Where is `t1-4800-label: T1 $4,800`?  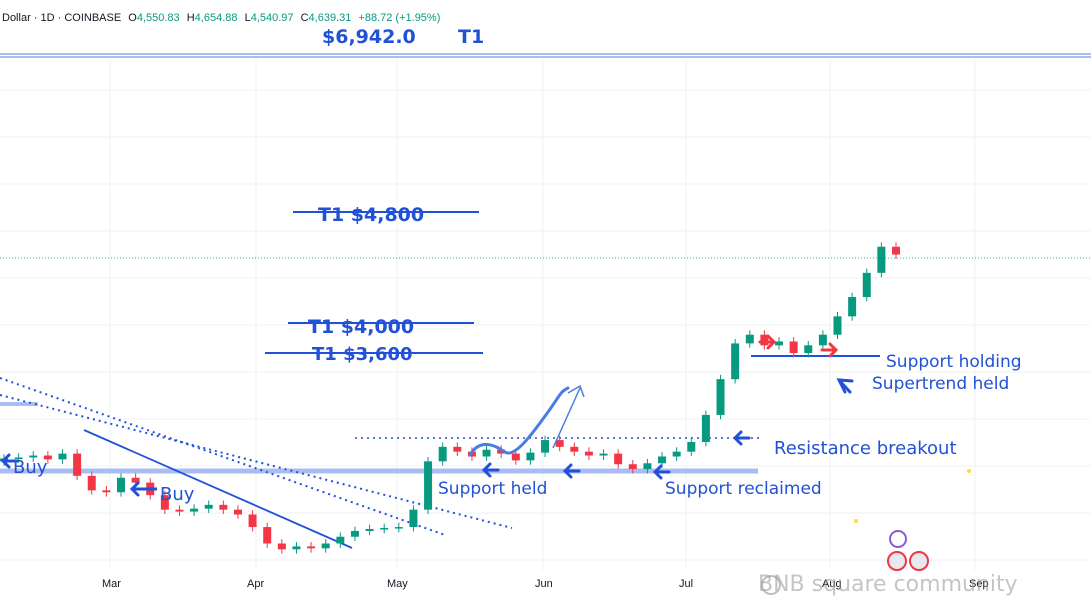 t1-4800-label: T1 $4,800 is located at coordinates (371, 215).